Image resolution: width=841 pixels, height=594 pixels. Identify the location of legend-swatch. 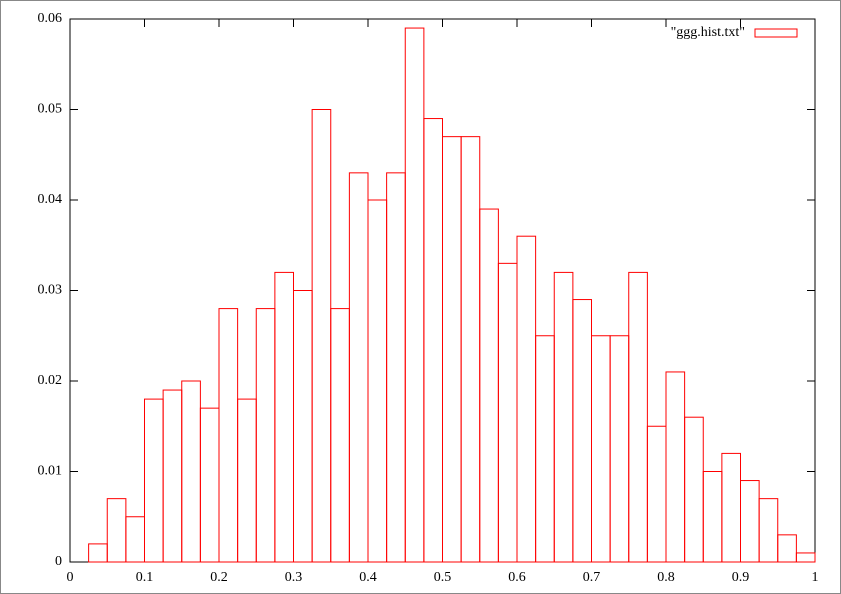
(776, 33).